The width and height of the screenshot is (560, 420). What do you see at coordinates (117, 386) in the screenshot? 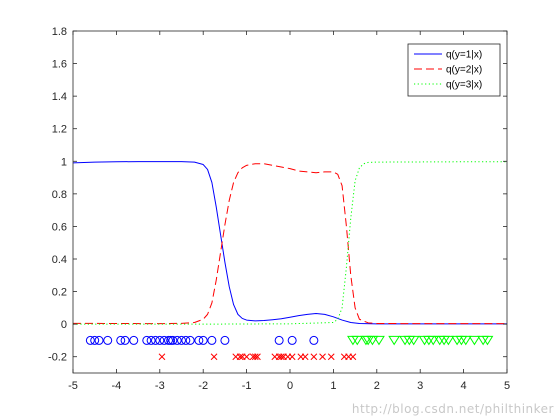
I see `x-tick-label: -4` at bounding box center [117, 386].